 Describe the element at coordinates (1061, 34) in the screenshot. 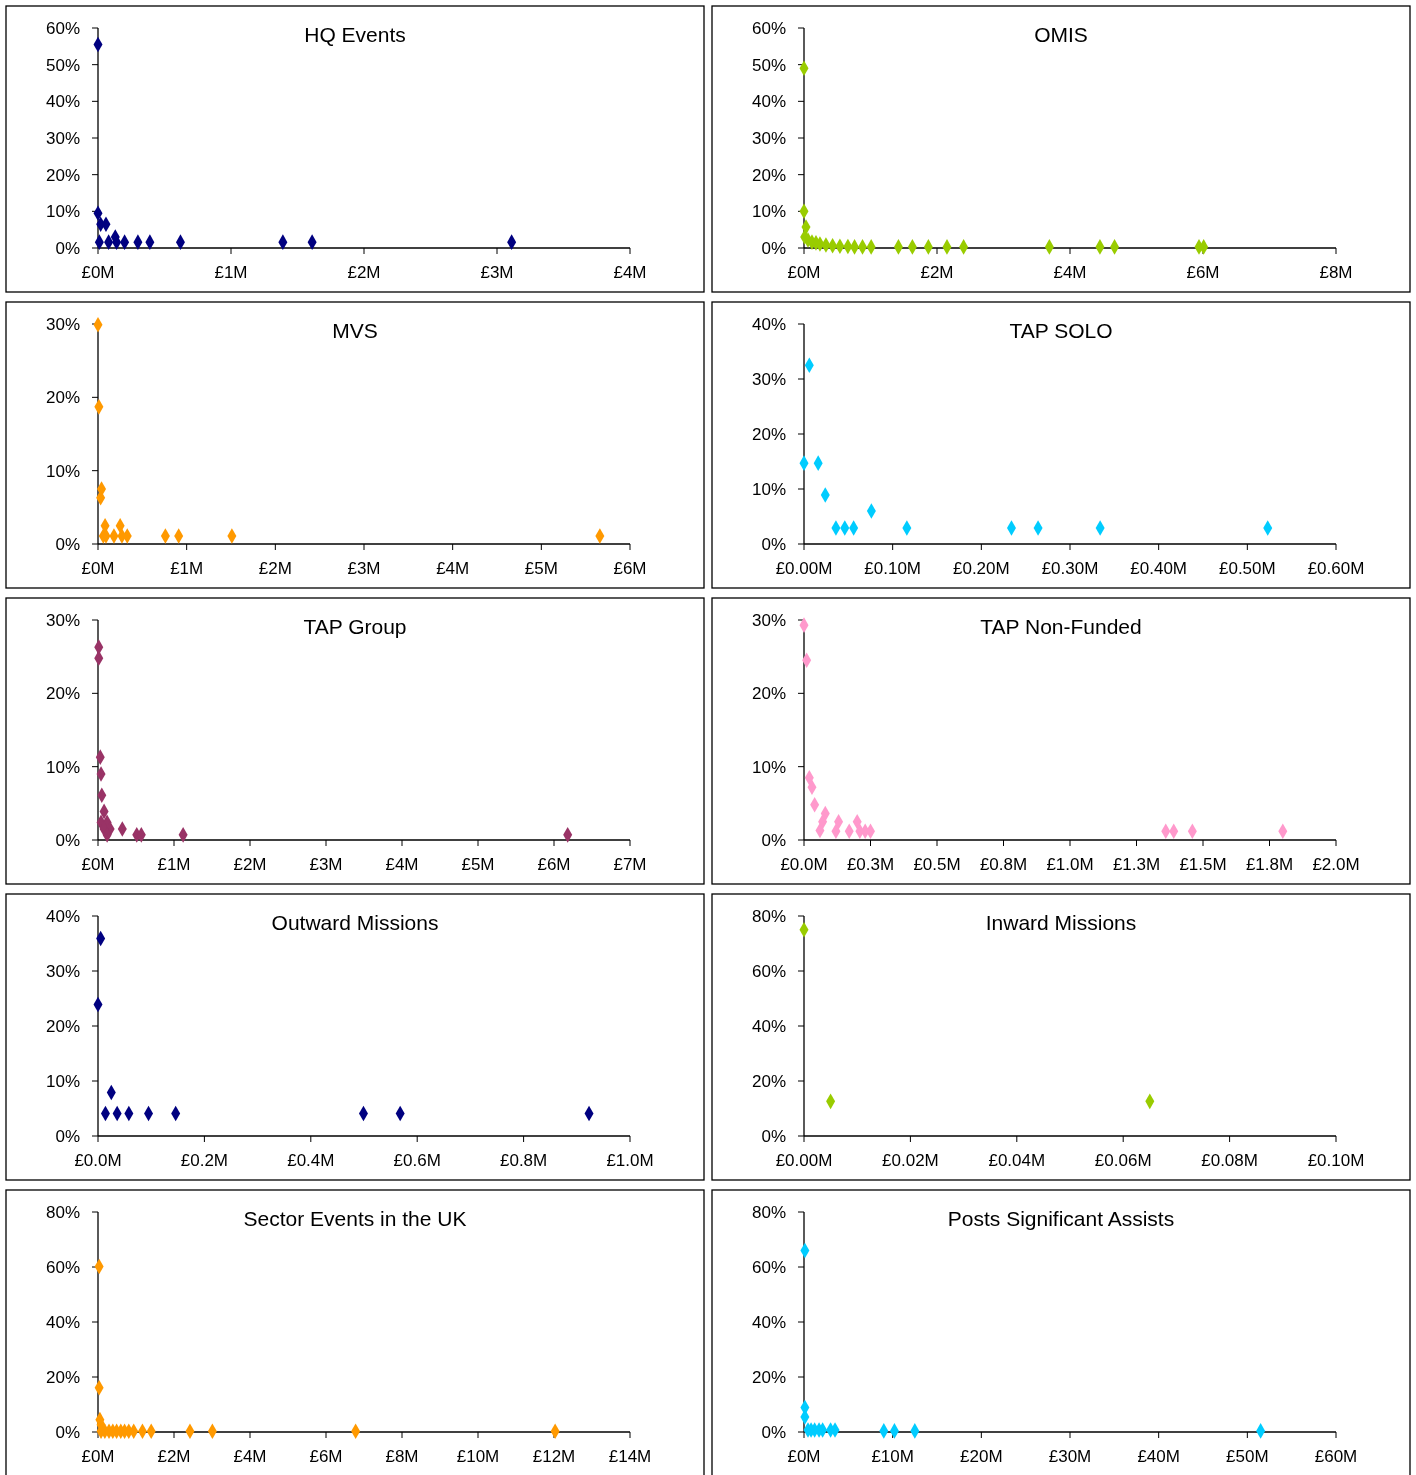

I see `chart-title: OMIS` at that location.